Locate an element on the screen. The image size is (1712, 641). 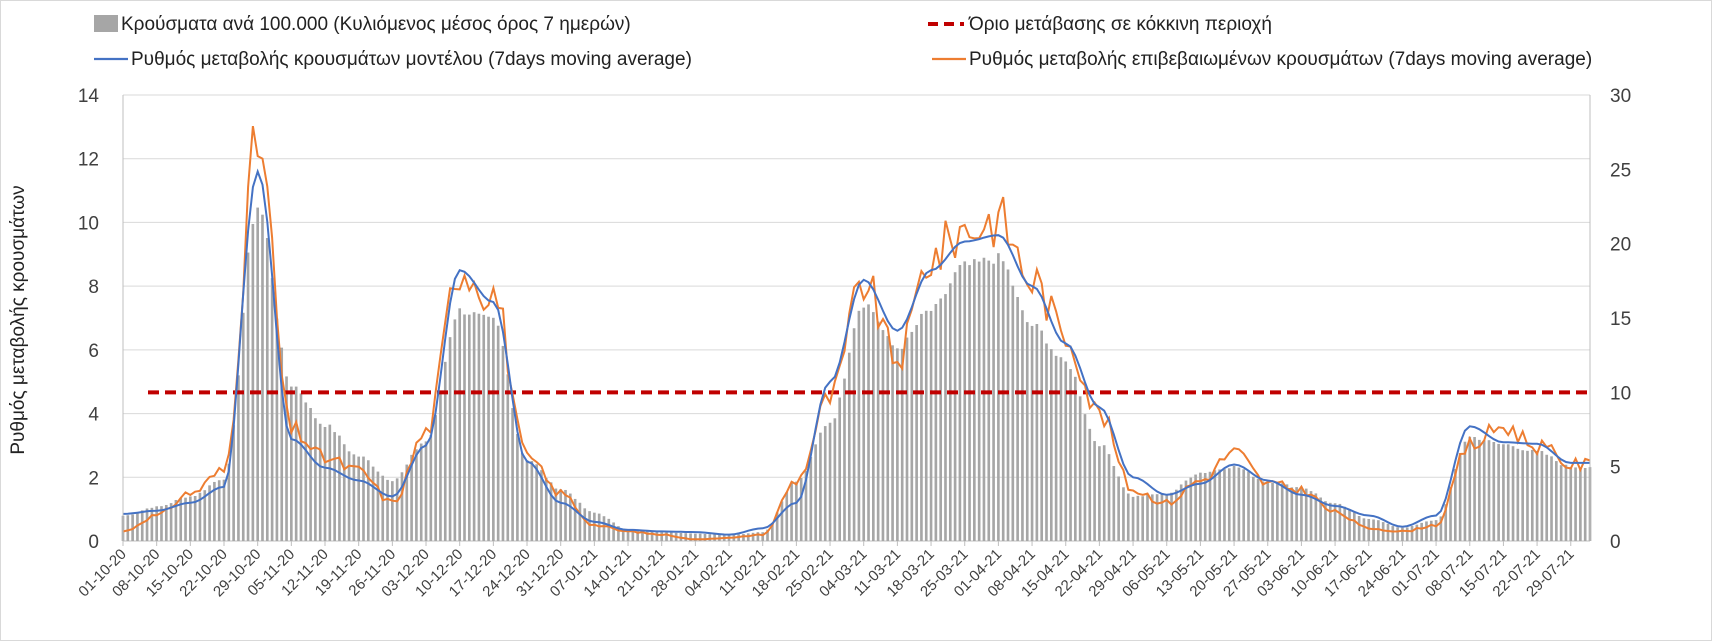
y-left-tick-label: 6 is located at coordinates (93, 351).